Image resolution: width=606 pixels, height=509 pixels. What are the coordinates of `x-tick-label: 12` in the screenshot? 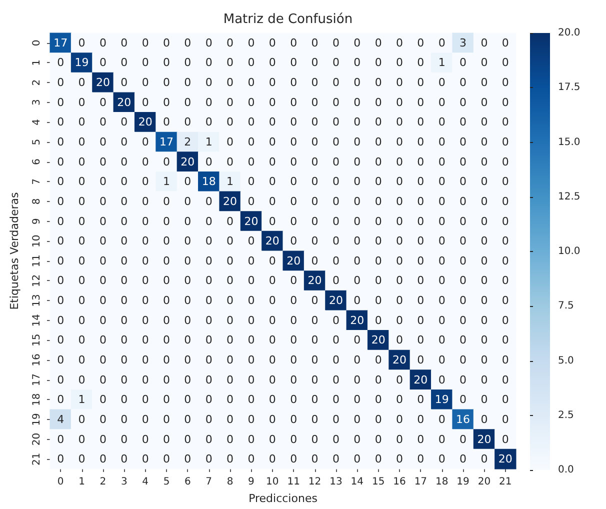 It's located at (315, 482).